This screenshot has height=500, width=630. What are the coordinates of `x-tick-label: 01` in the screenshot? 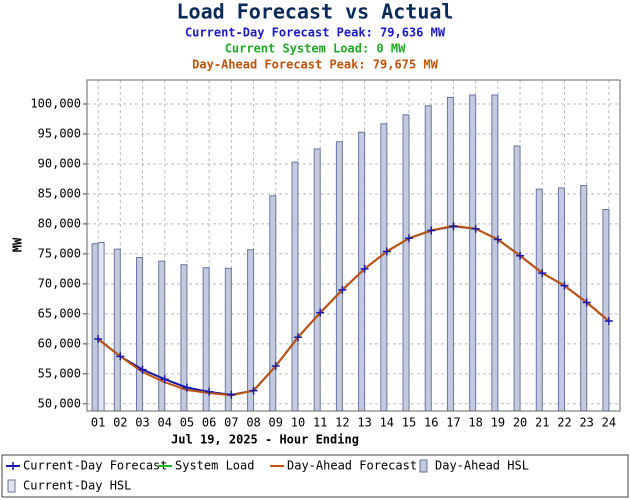 It's located at (98, 423).